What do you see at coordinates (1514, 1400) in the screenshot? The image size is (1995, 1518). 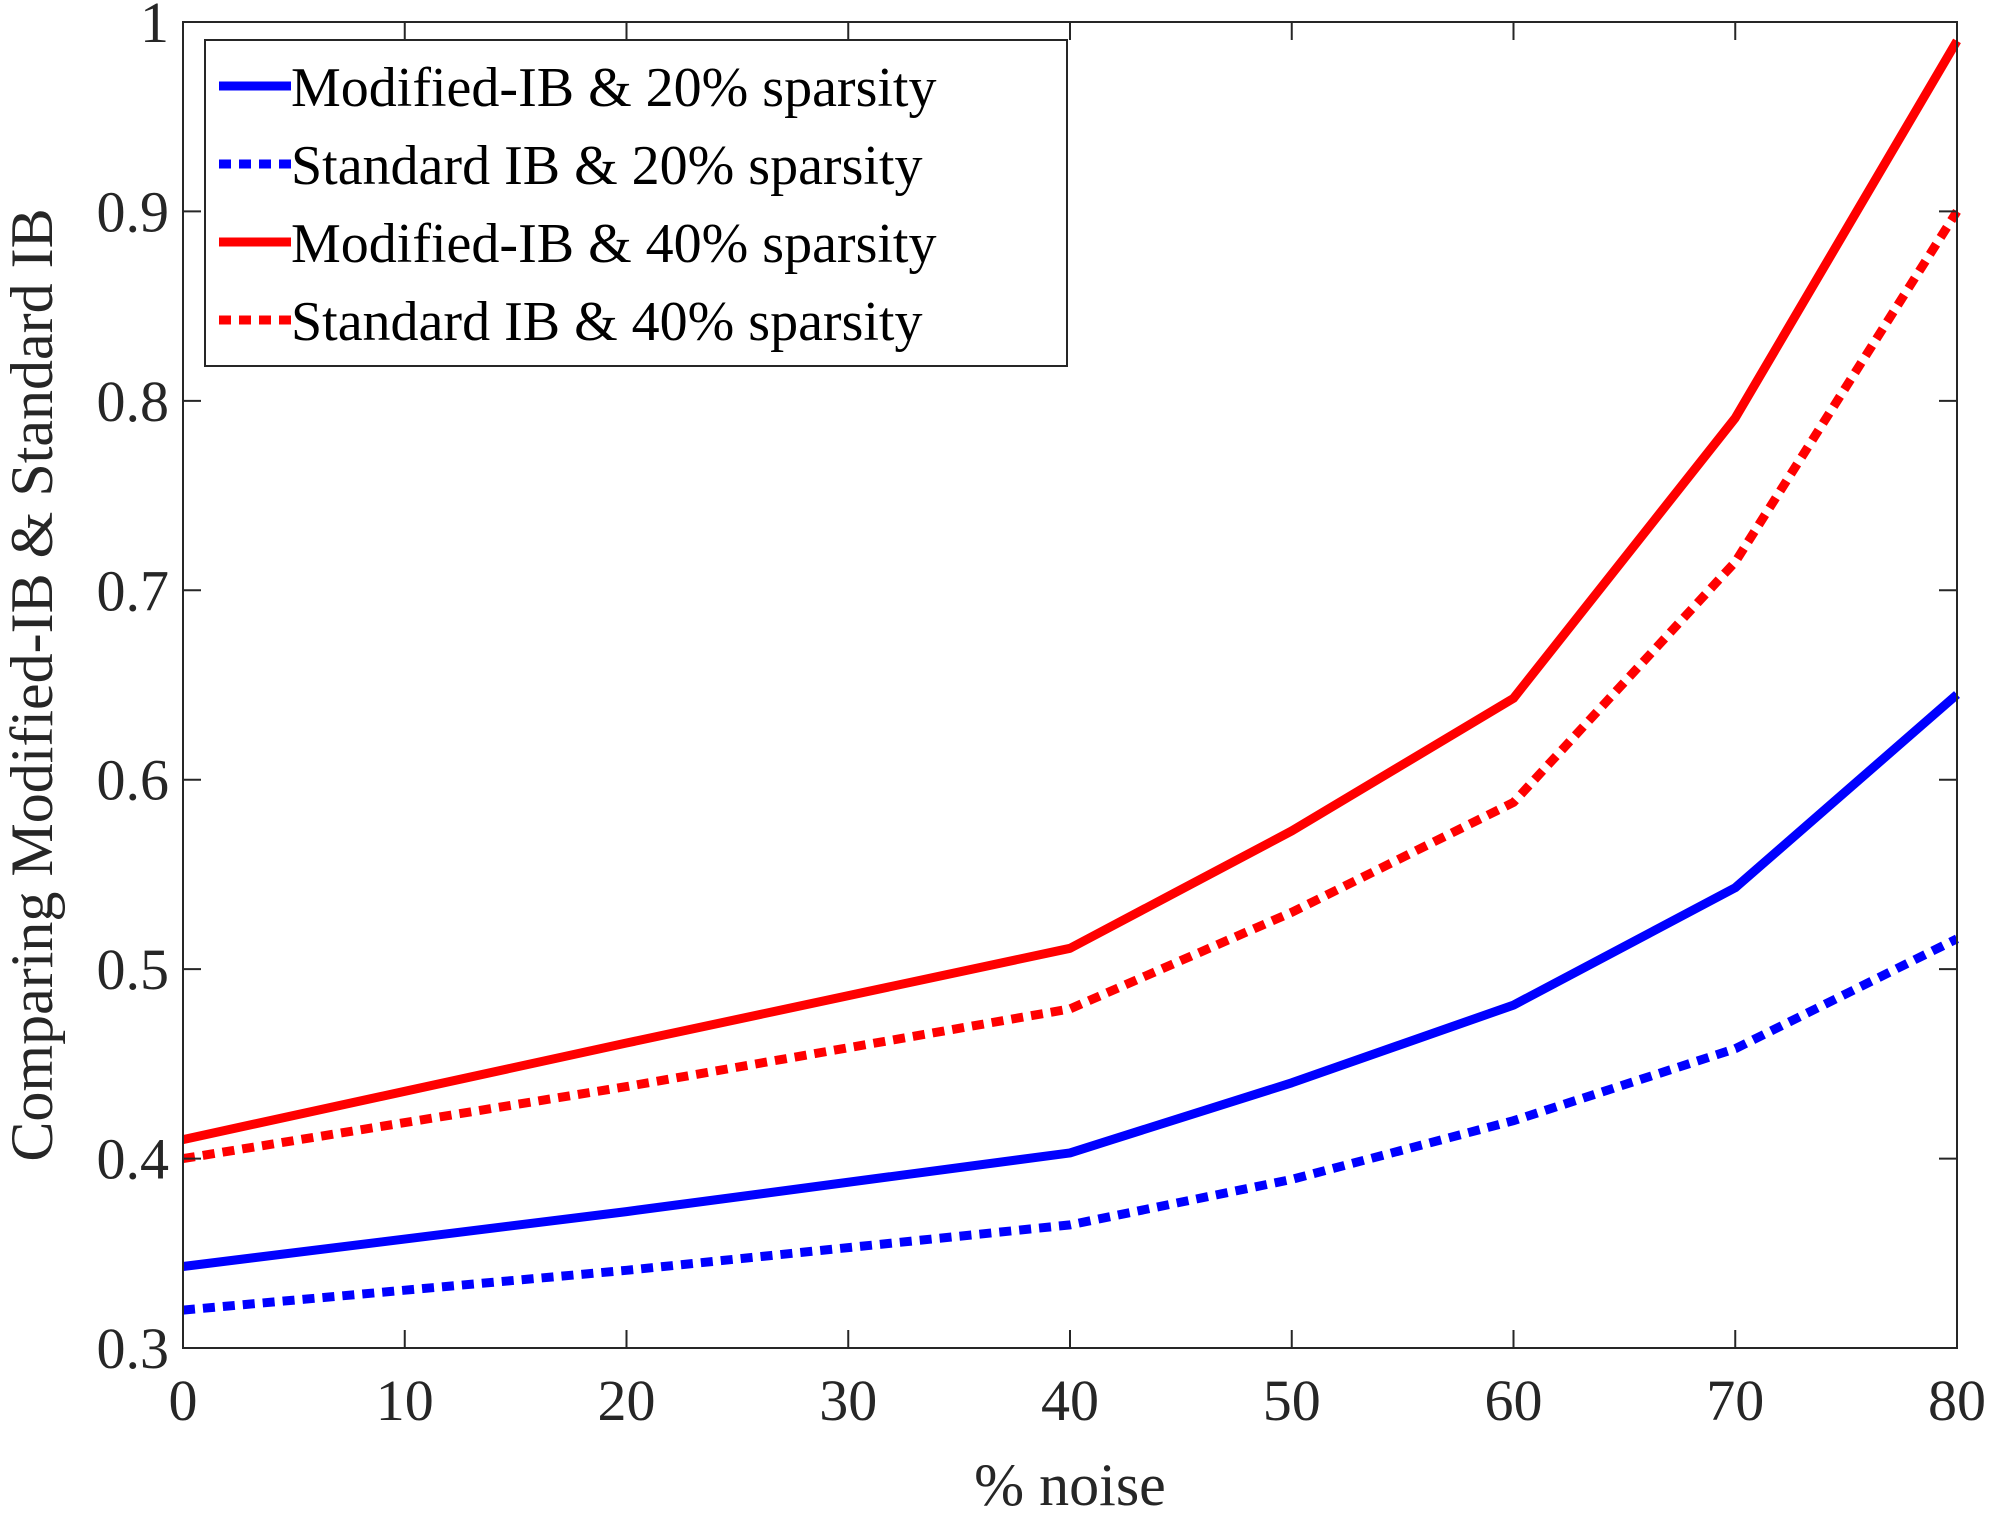 I see `x-tick-label: 60` at bounding box center [1514, 1400].